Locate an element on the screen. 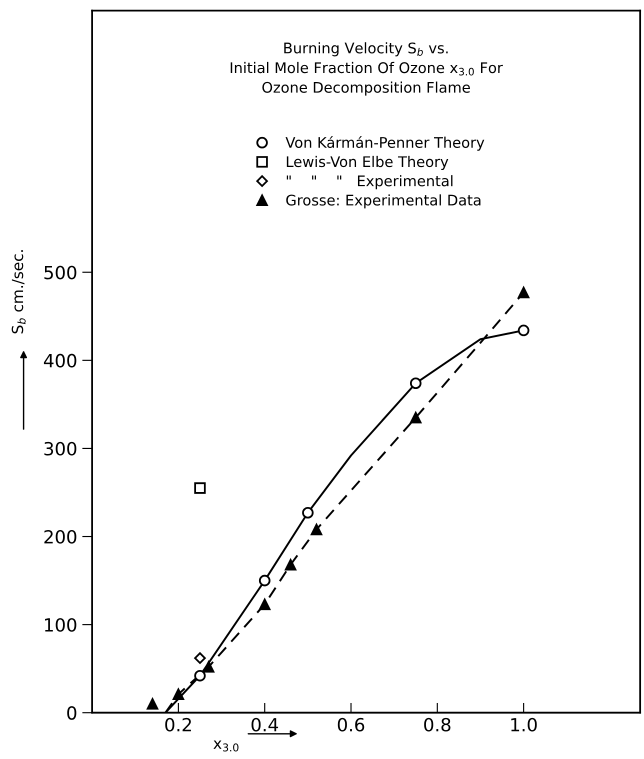 This screenshot has height=759, width=644. y-tick-label: 200 is located at coordinates (60, 537).